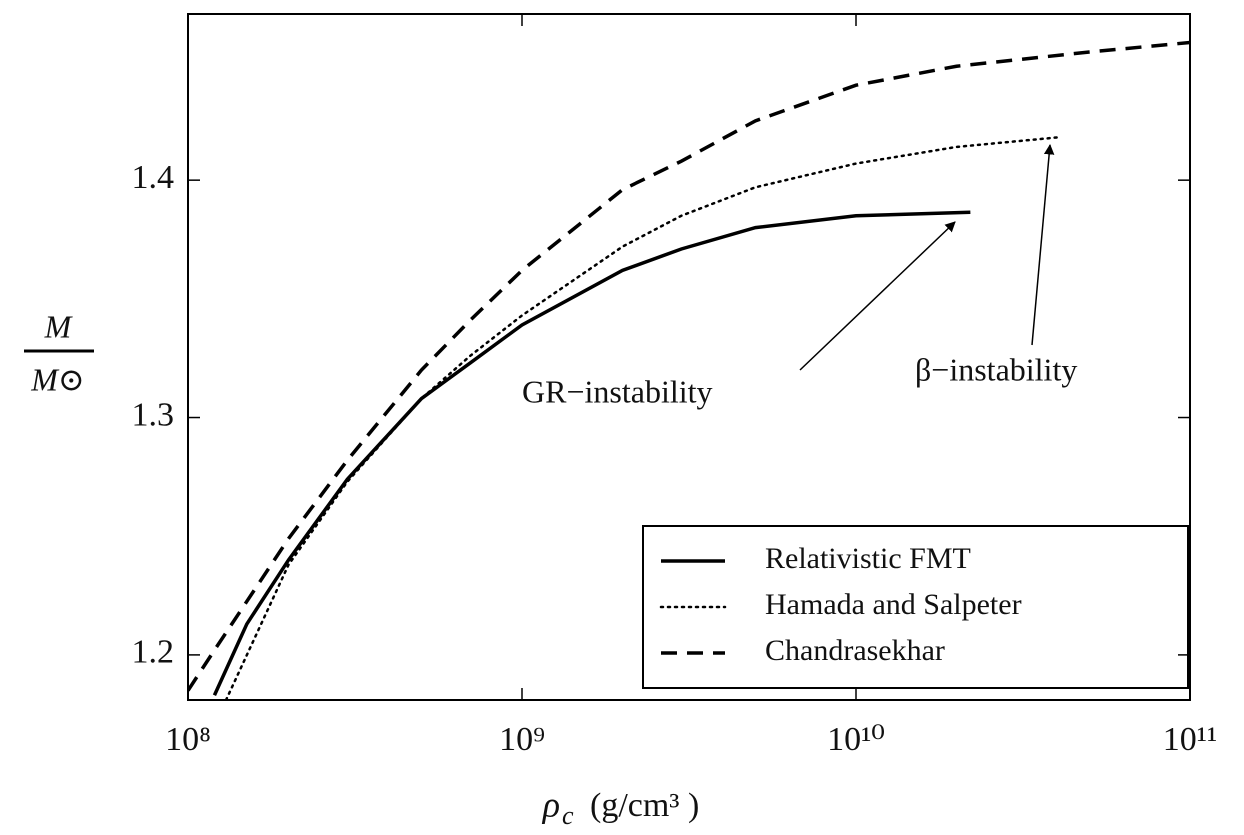  I want to click on y-label-den: M⊙, so click(57, 379).